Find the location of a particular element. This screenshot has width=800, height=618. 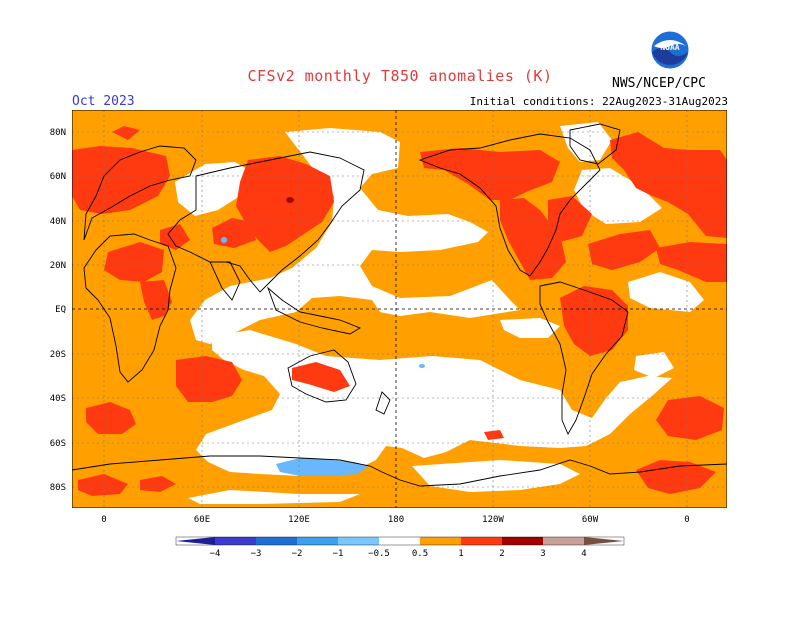

coast-australia is located at coordinates (322, 376).